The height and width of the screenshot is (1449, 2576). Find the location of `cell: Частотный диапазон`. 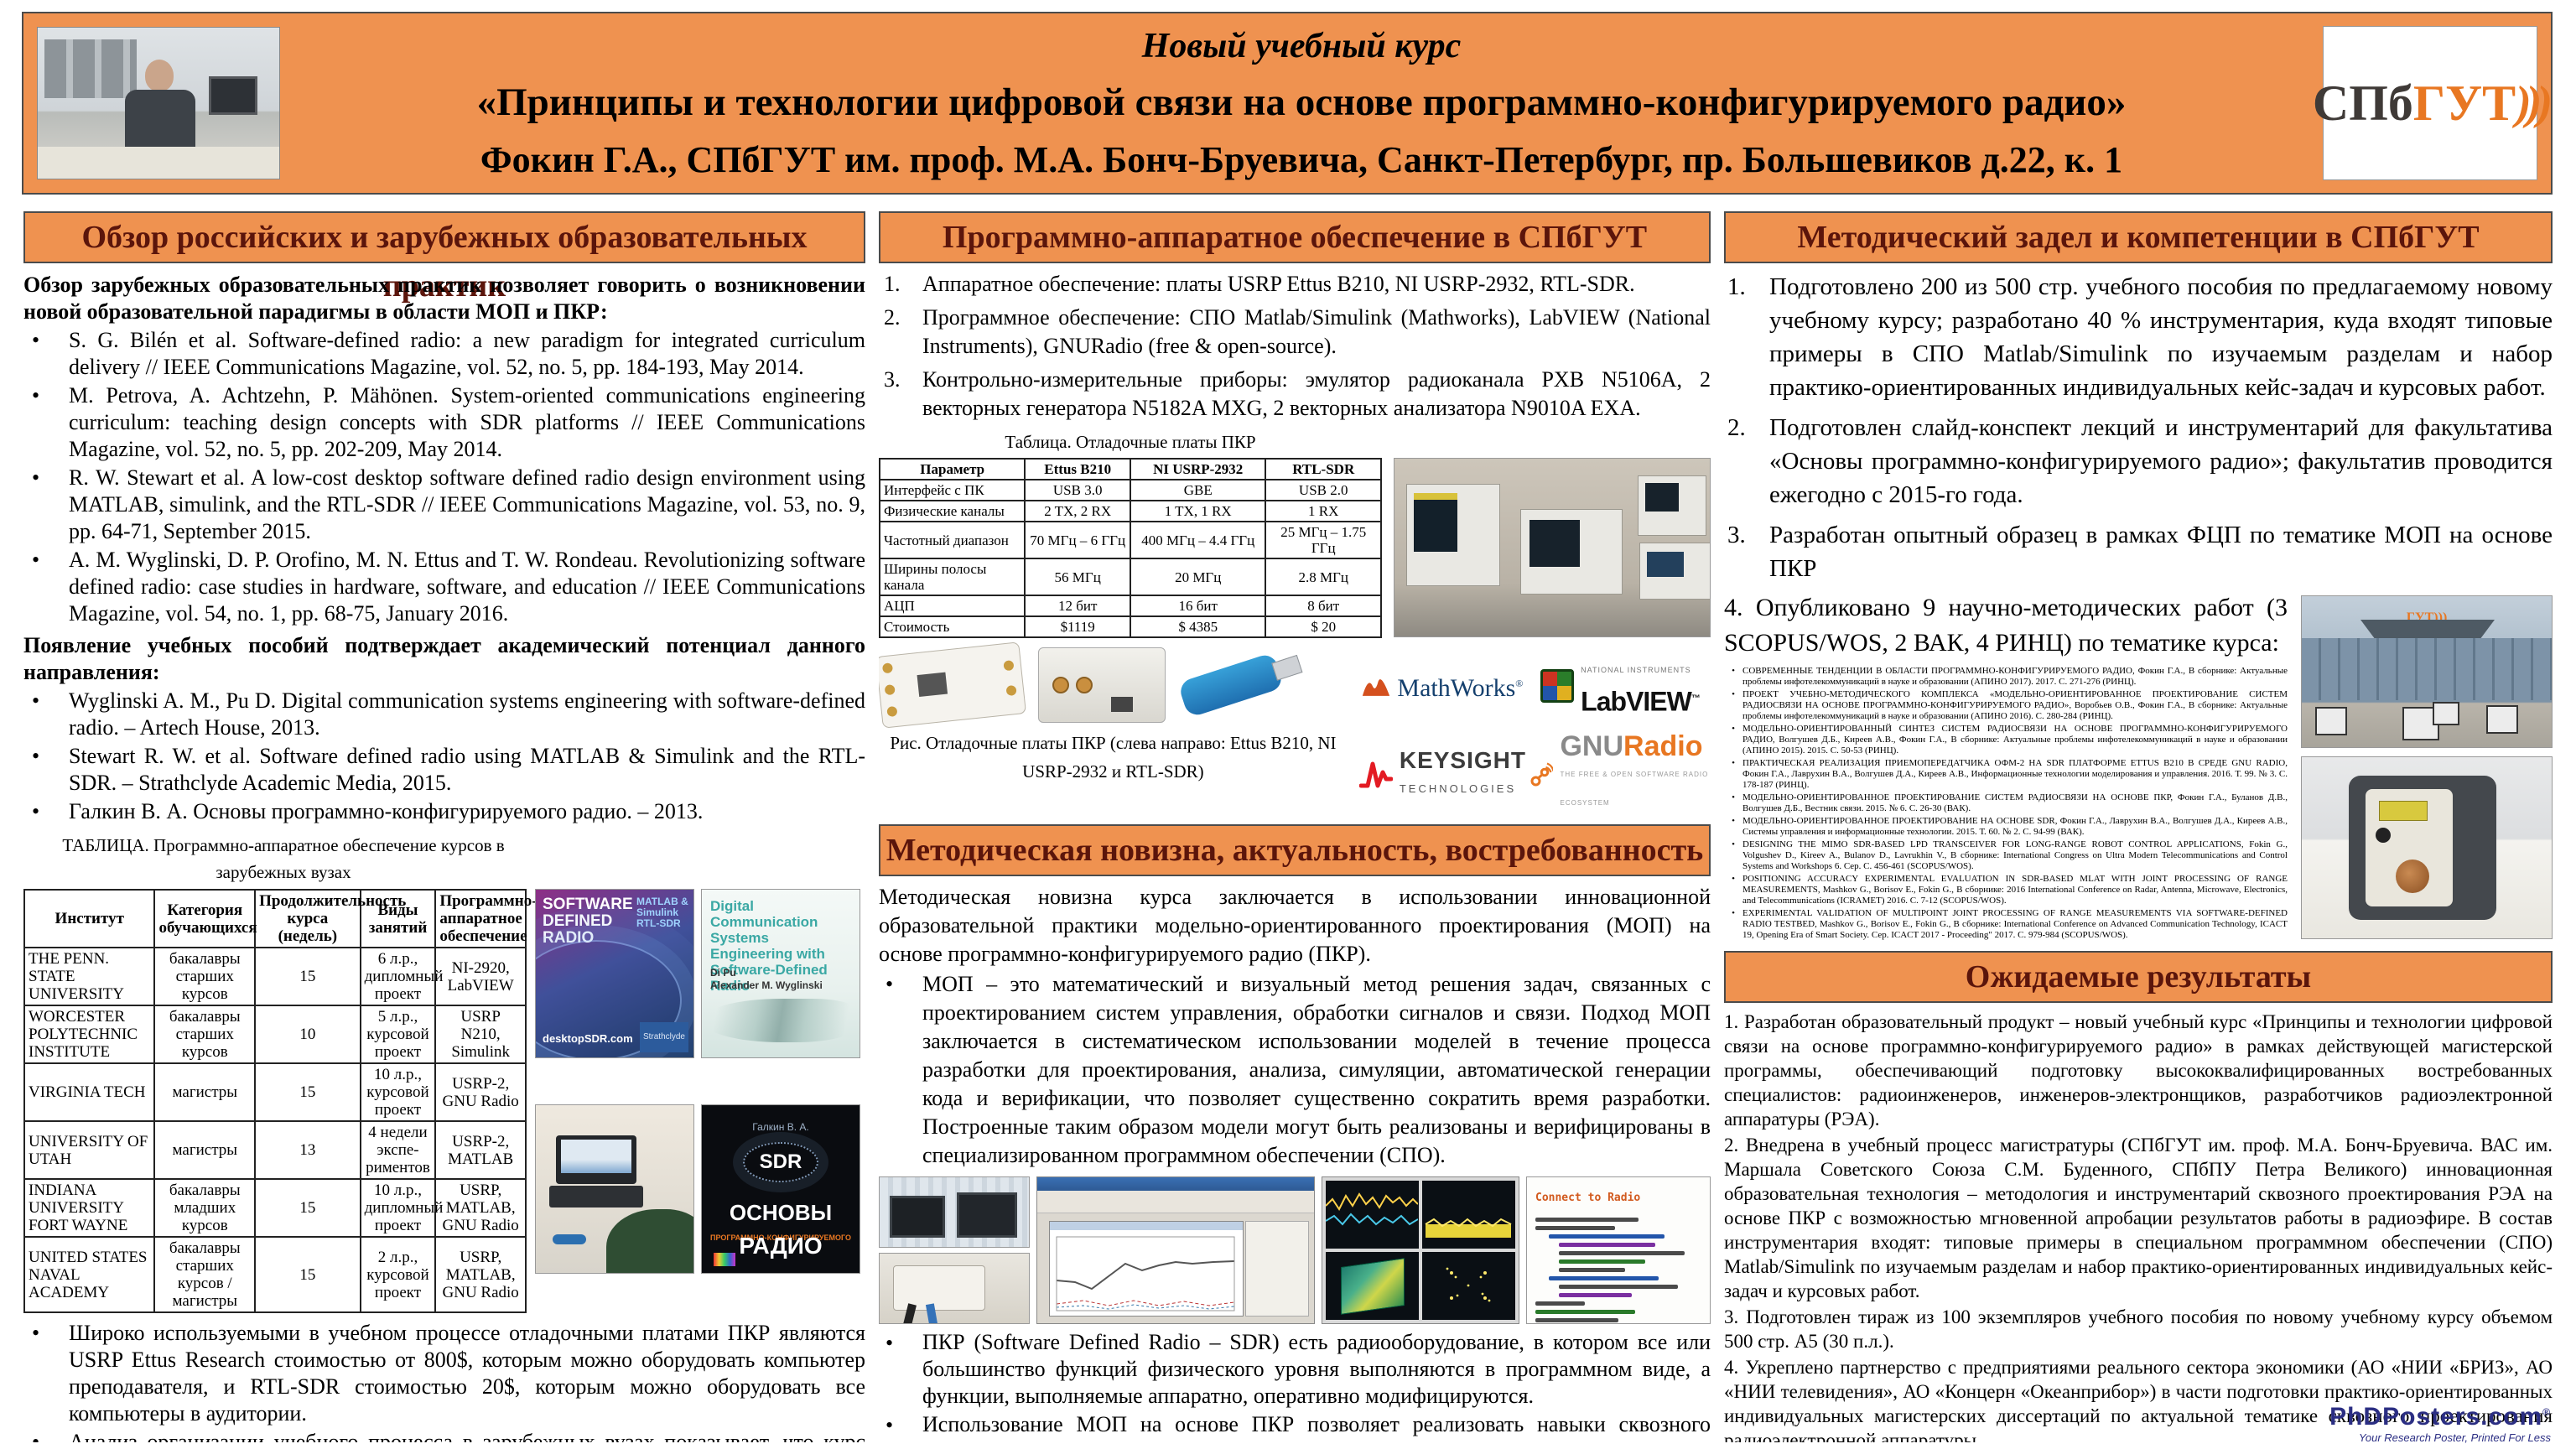

cell: Частотный диапазон is located at coordinates (952, 540).